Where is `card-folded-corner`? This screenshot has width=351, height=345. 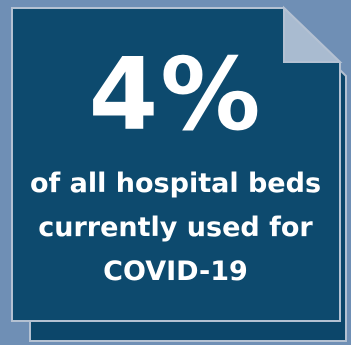
card-folded-corner is located at coordinates (313, 34).